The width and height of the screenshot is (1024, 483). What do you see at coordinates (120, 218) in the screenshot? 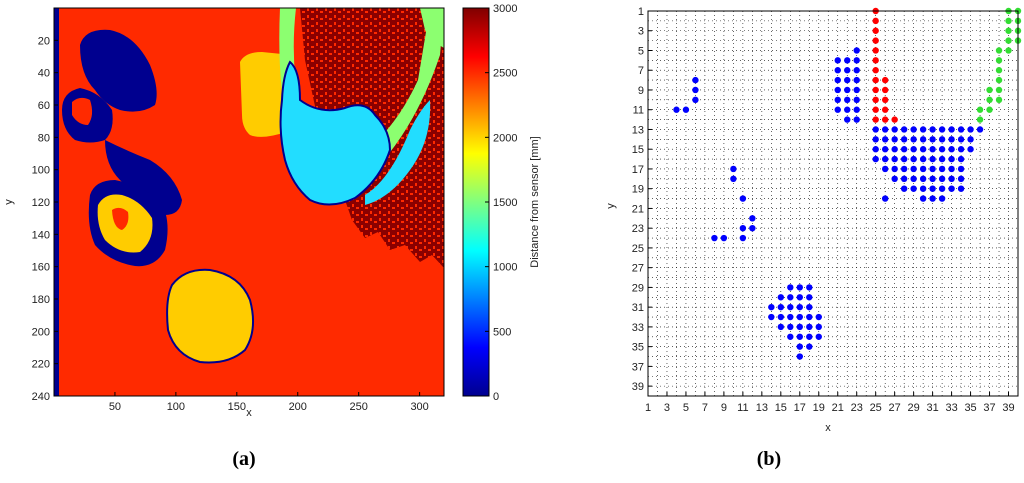
I see `object-inner-red` at bounding box center [120, 218].